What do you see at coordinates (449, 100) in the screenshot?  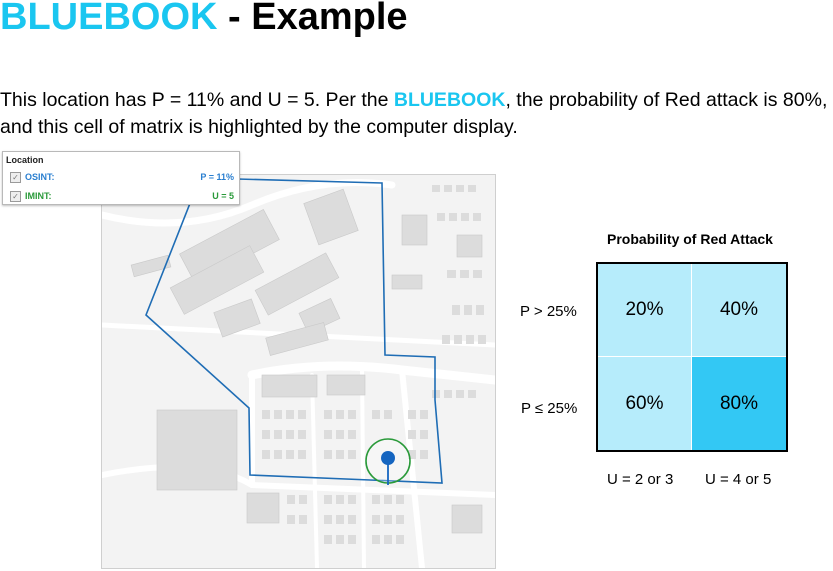 I see `description-brand: BLUEBOOK` at bounding box center [449, 100].